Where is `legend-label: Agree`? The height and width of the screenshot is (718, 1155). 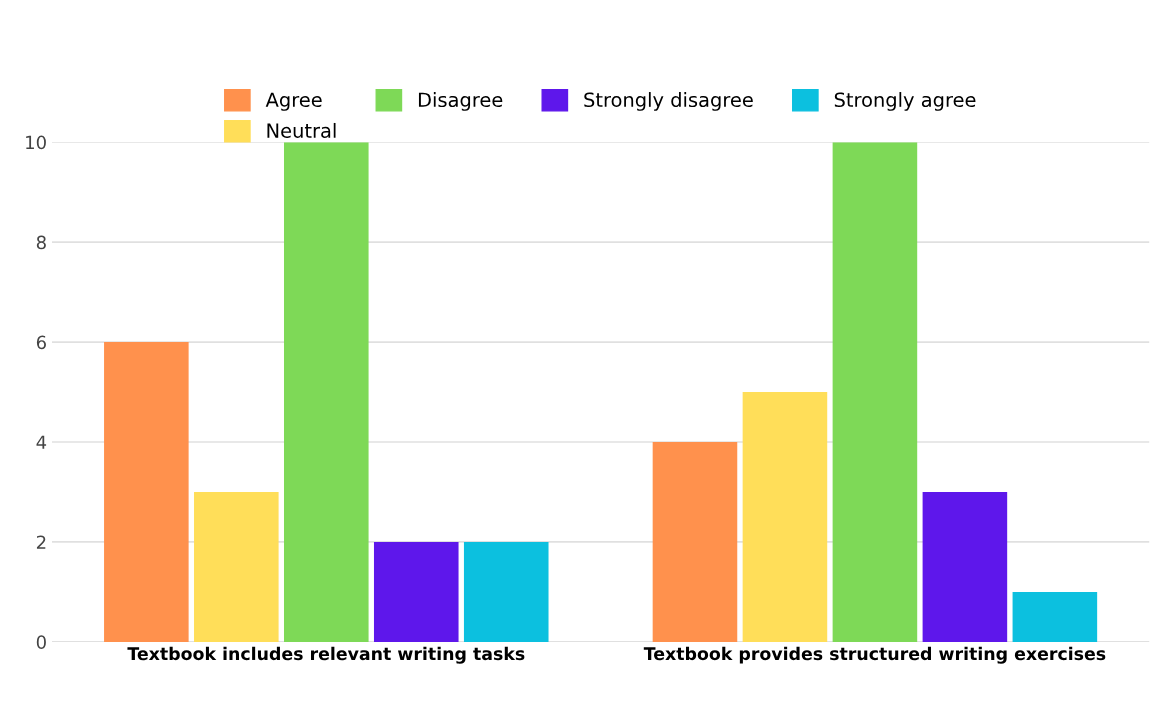
legend-label: Agree is located at coordinates (293, 101).